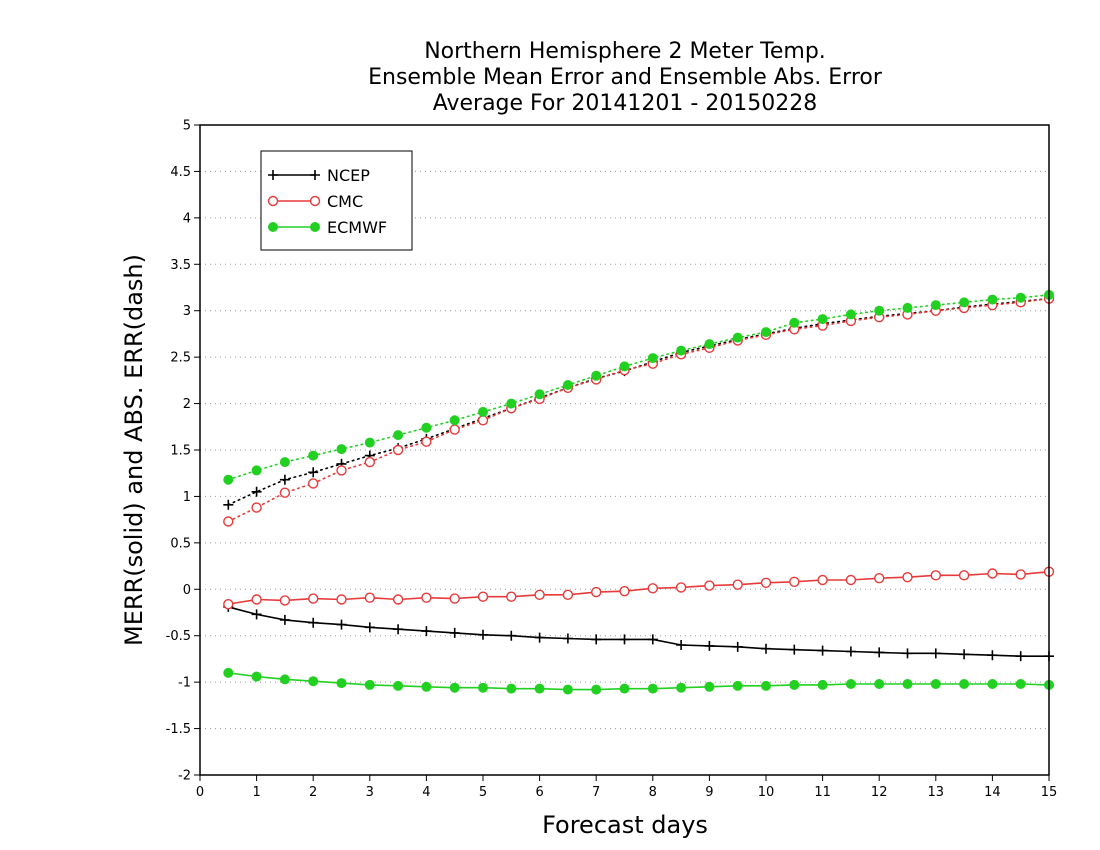 The image size is (1100, 850). I want to click on y-tick-label: 3, so click(187, 311).